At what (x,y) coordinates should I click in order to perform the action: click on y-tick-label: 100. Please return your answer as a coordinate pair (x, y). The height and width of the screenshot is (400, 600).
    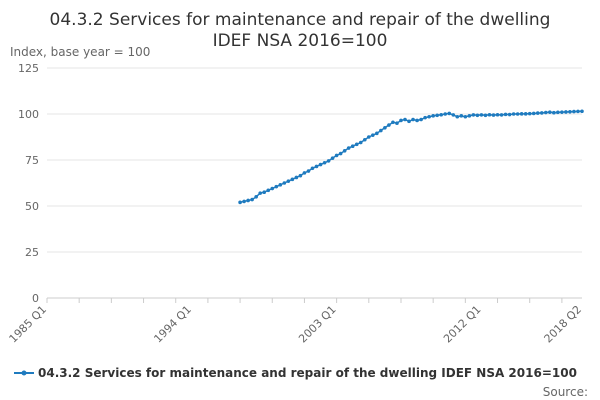
    Looking at the image, I should click on (28, 114).